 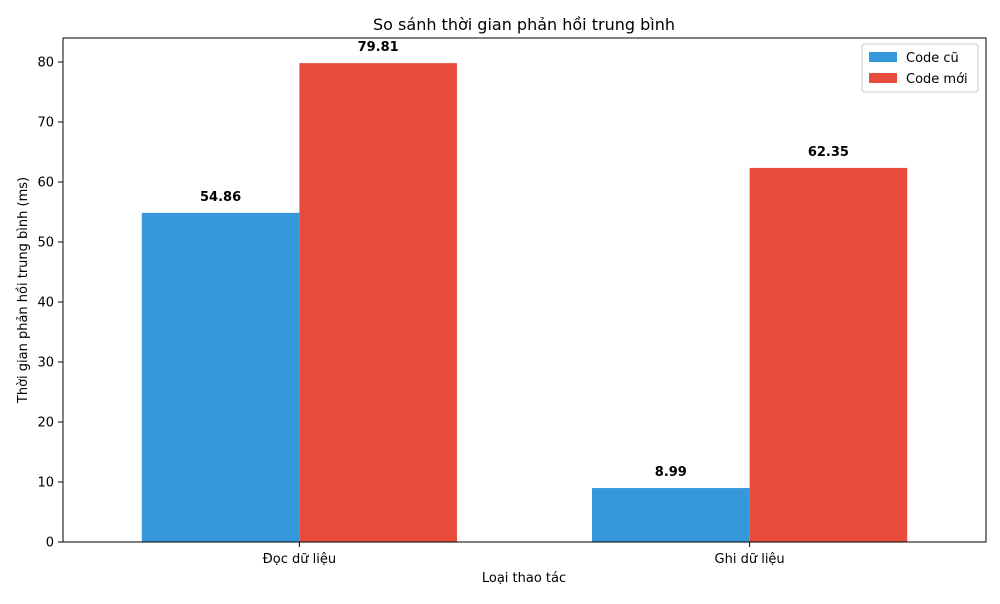 I want to click on y-tick-label: 40, so click(x=45, y=303).